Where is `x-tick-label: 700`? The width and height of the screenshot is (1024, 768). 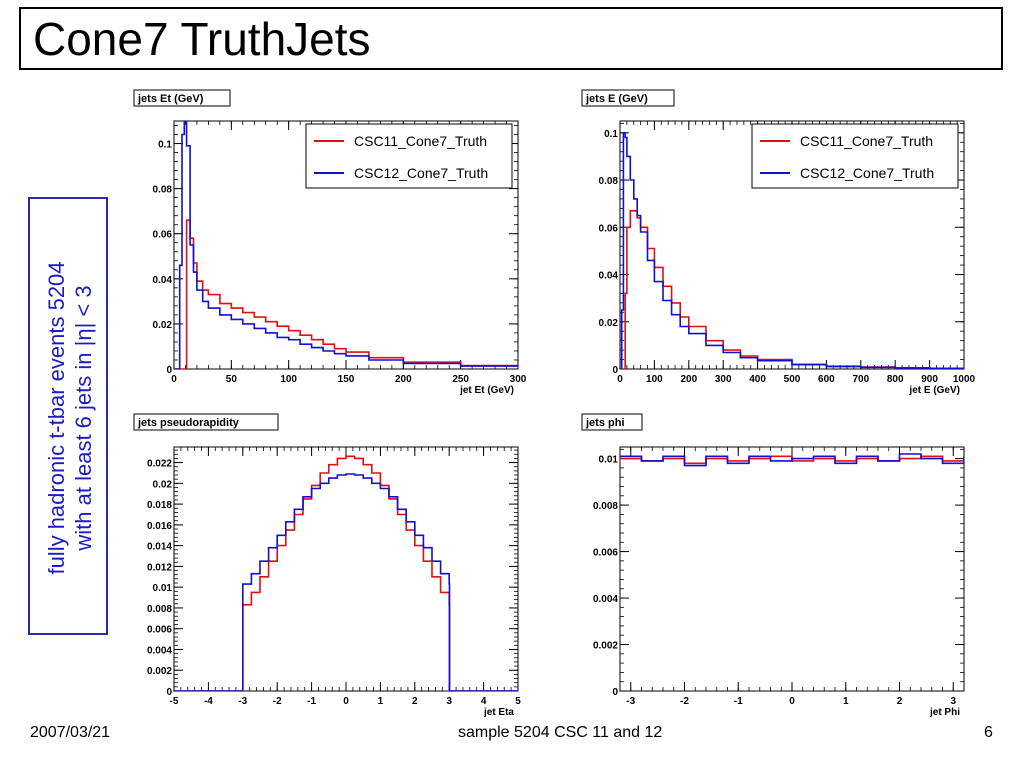
x-tick-label: 700 is located at coordinates (860, 379).